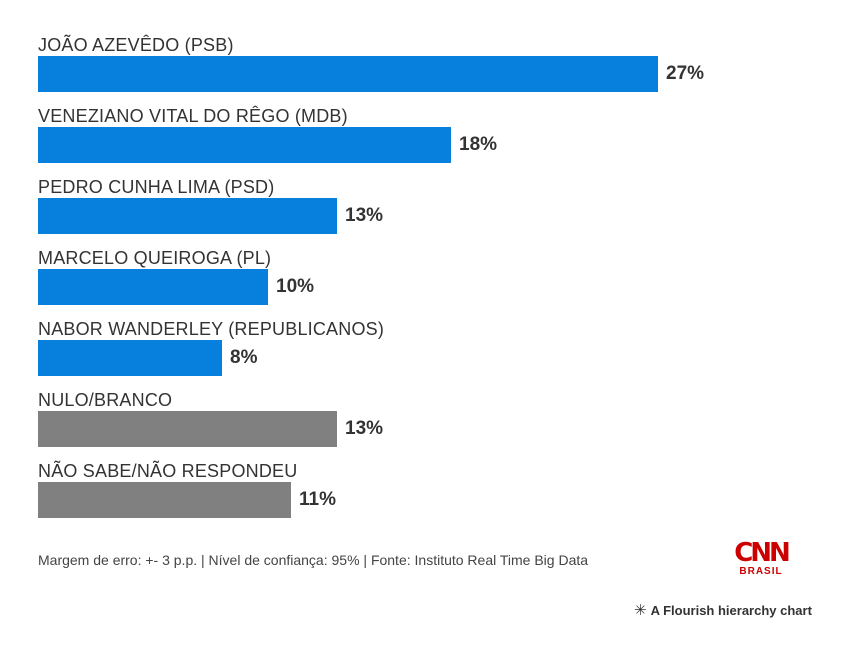 This screenshot has height=649, width=861. I want to click on value-label: 18%, so click(478, 144).